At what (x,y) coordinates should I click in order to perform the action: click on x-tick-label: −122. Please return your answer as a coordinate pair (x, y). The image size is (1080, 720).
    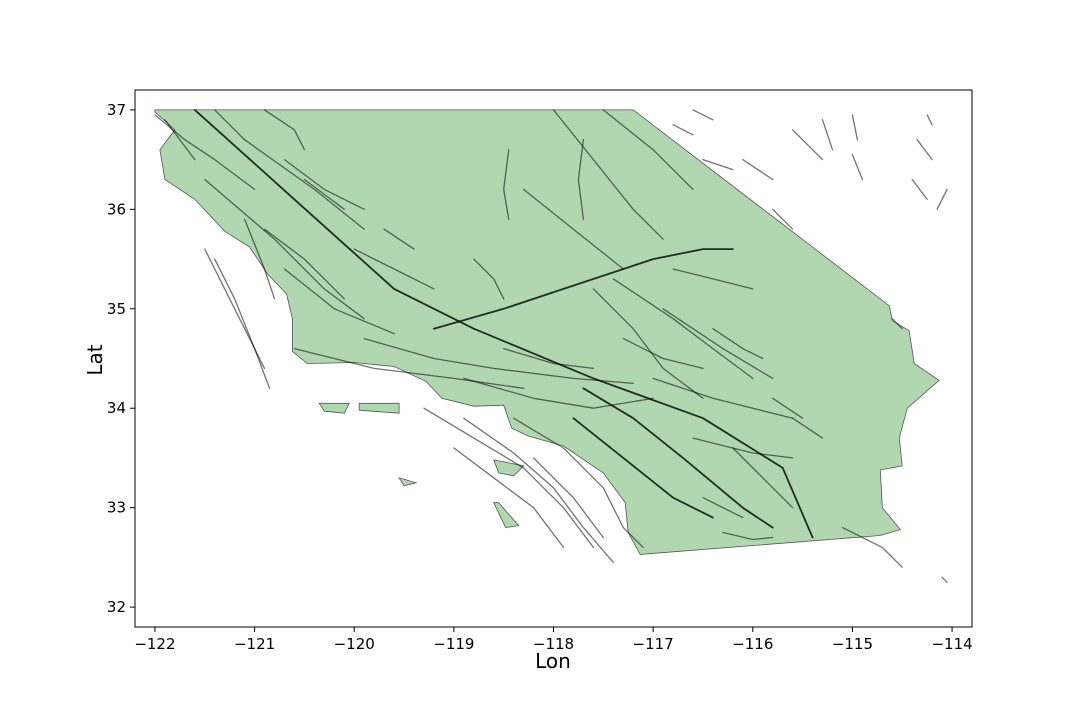
    Looking at the image, I should click on (154, 644).